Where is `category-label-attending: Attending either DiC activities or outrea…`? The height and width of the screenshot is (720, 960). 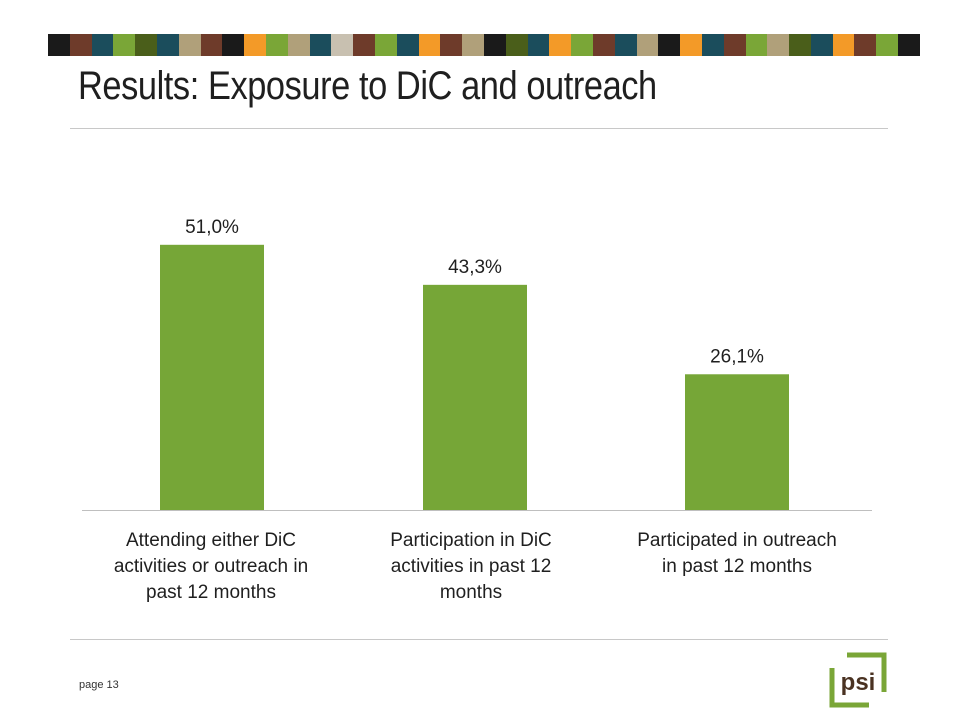 category-label-attending: Attending either DiC activities or outrea… is located at coordinates (211, 567).